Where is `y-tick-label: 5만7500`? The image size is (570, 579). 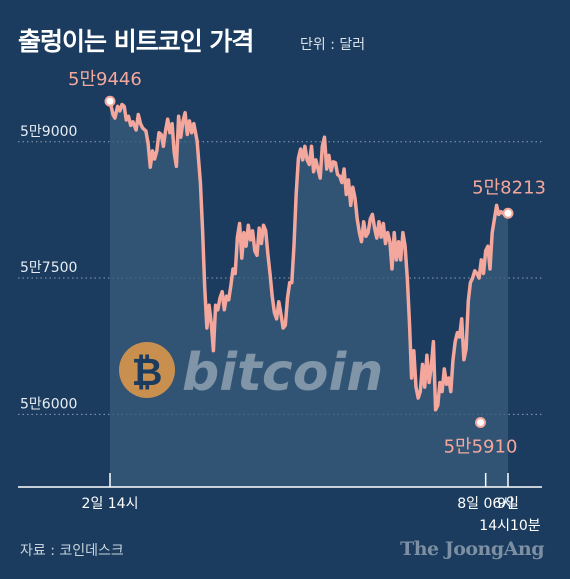
y-tick-label: 5만7500 is located at coordinates (48, 268).